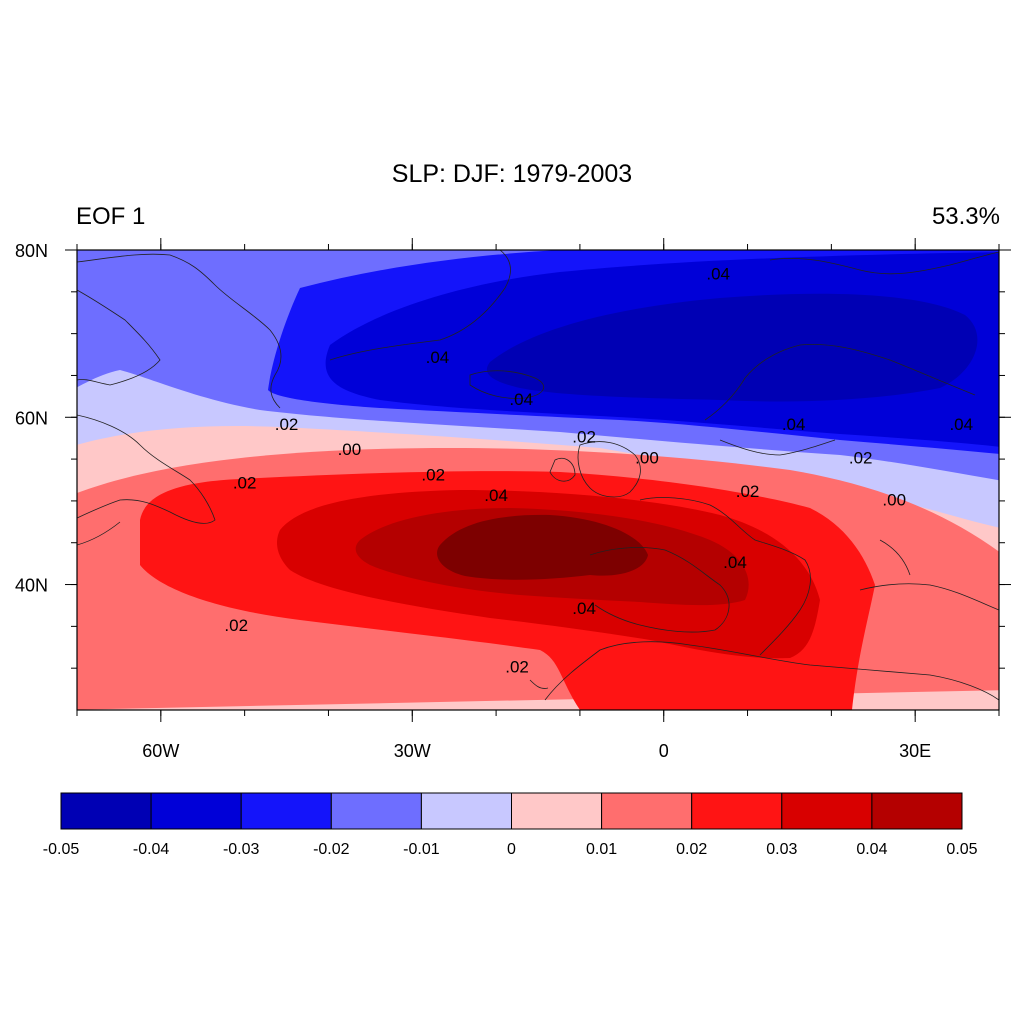 This screenshot has width=1024, height=1024. Describe the element at coordinates (915, 751) in the screenshot. I see `x-tick-label: 30E` at that location.